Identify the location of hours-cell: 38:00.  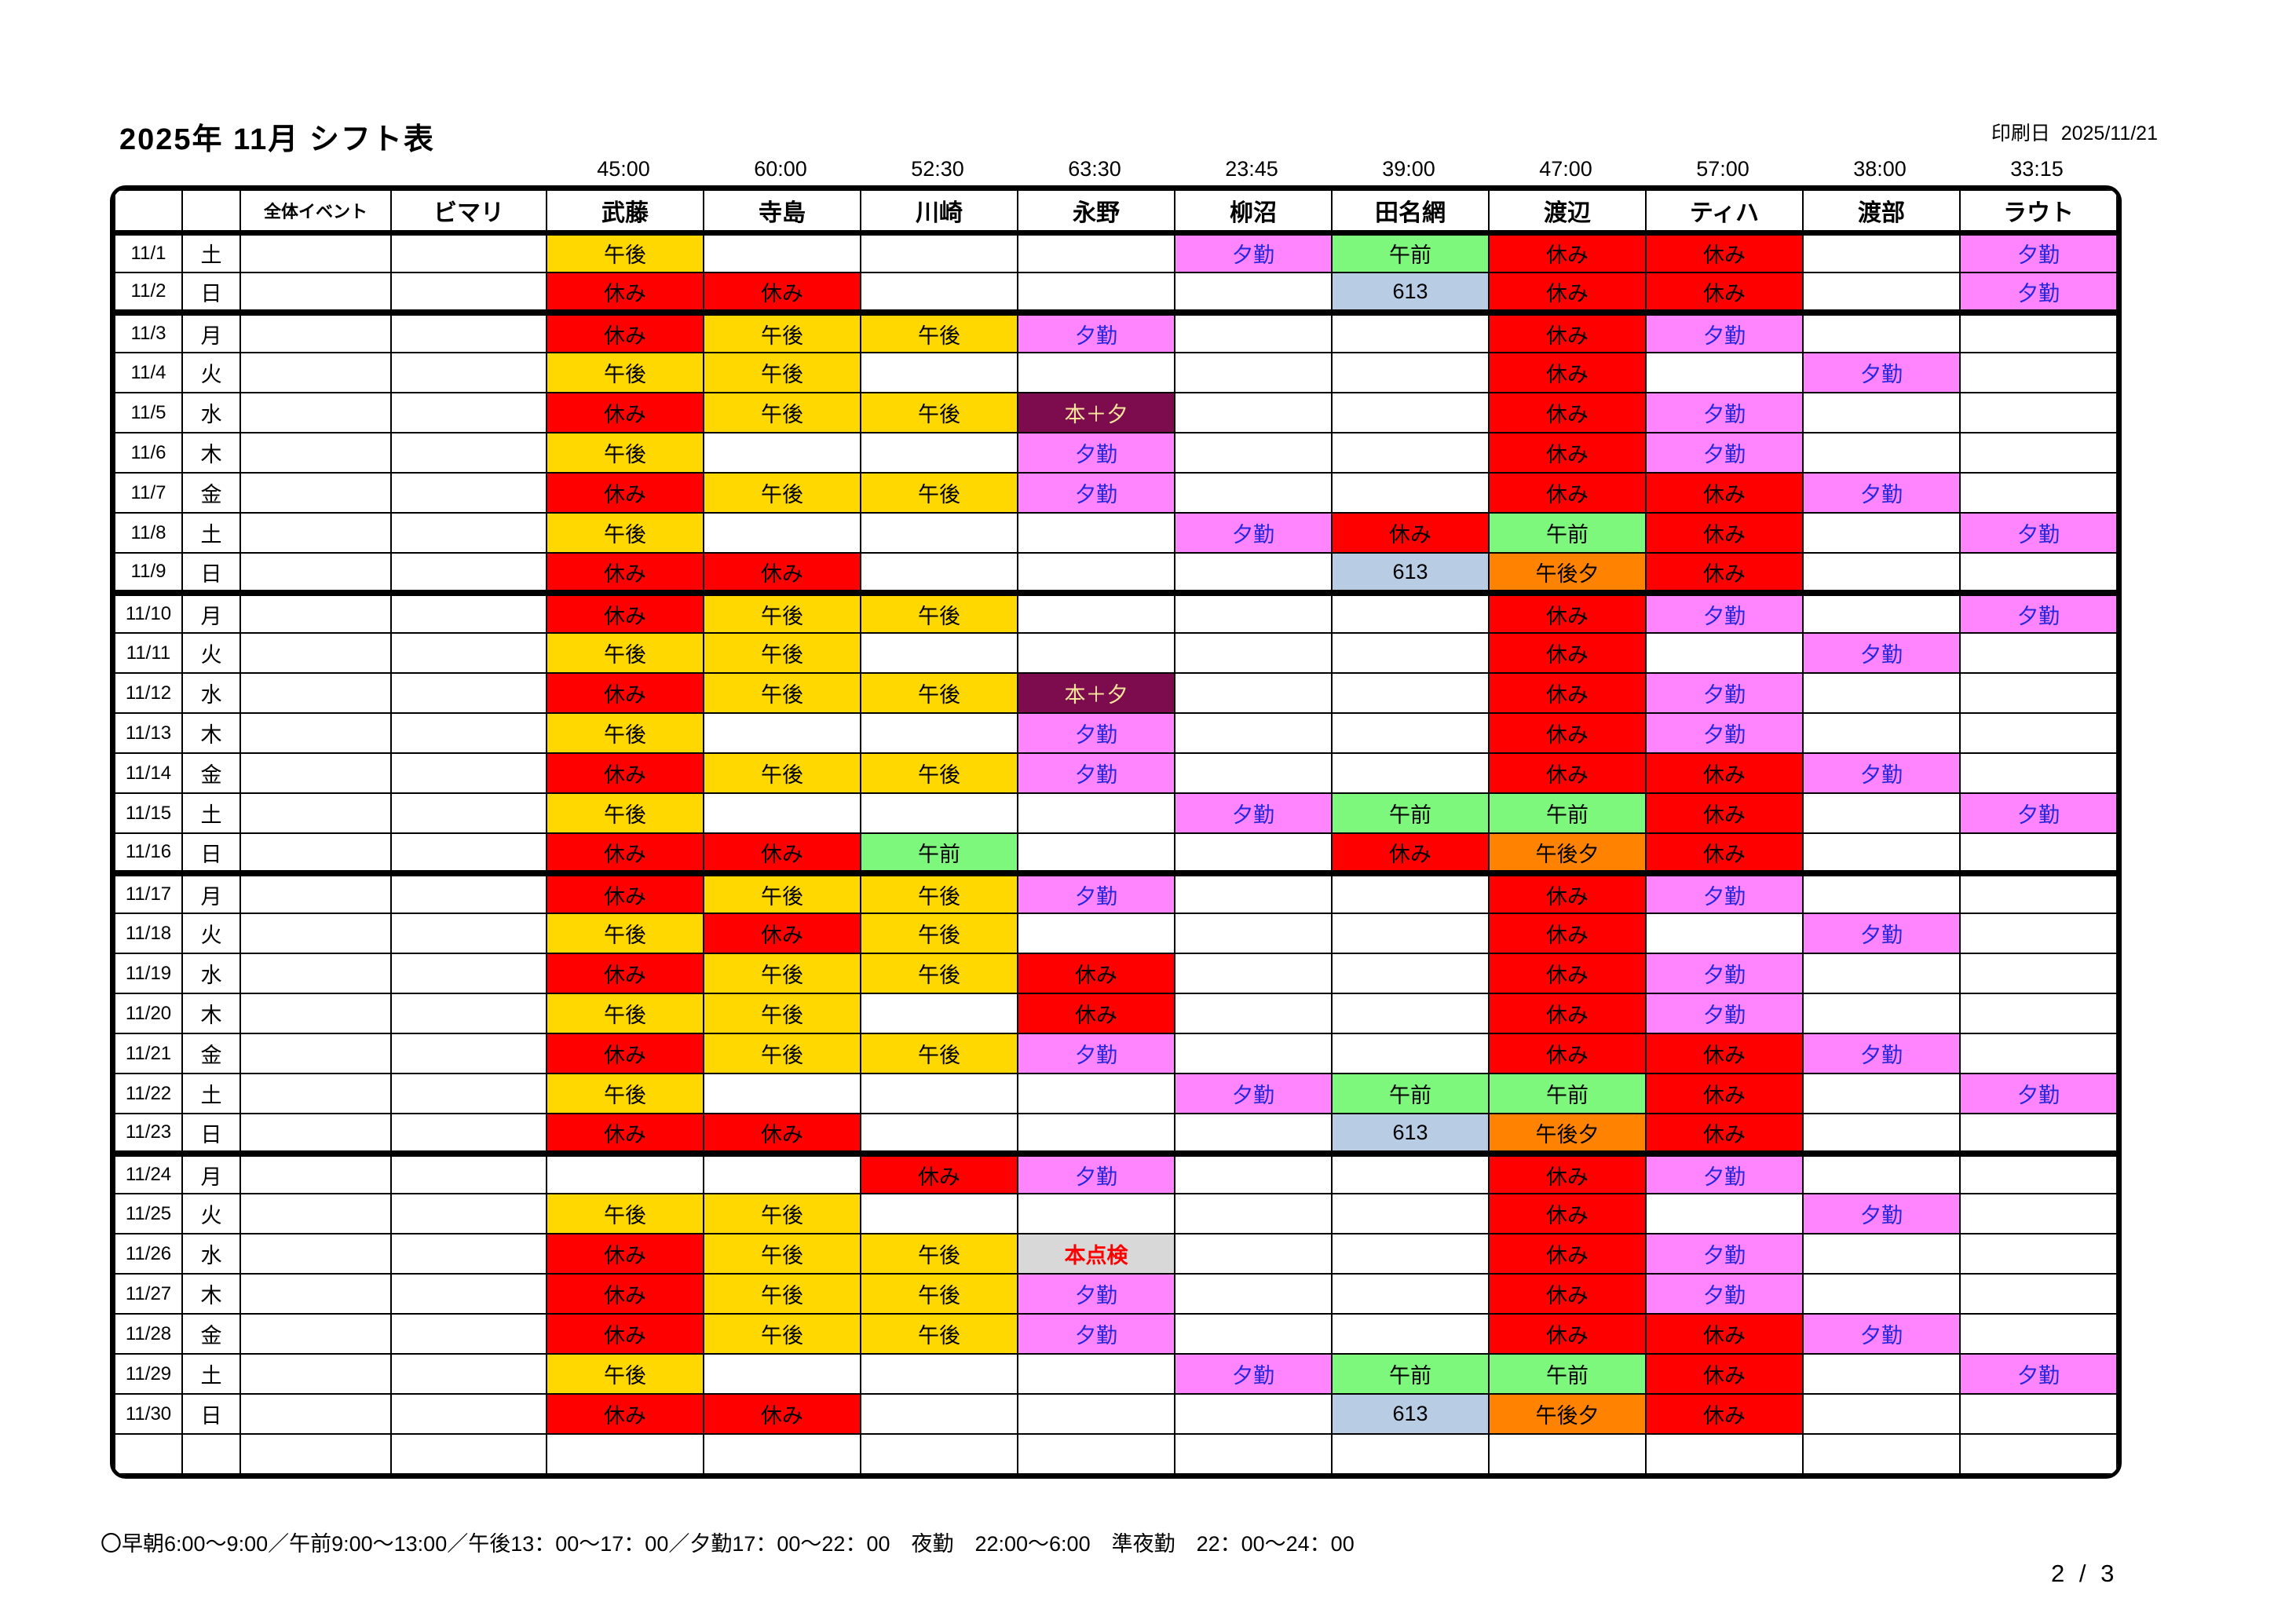
(1880, 169).